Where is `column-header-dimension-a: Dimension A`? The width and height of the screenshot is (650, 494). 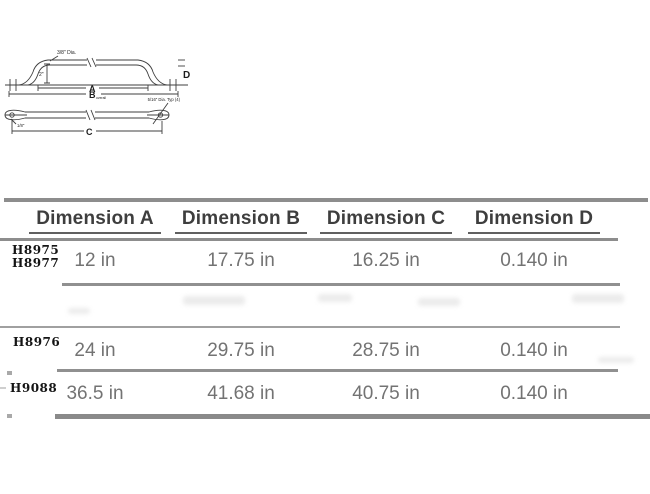
column-header-dimension-a: Dimension A is located at coordinates (95, 221).